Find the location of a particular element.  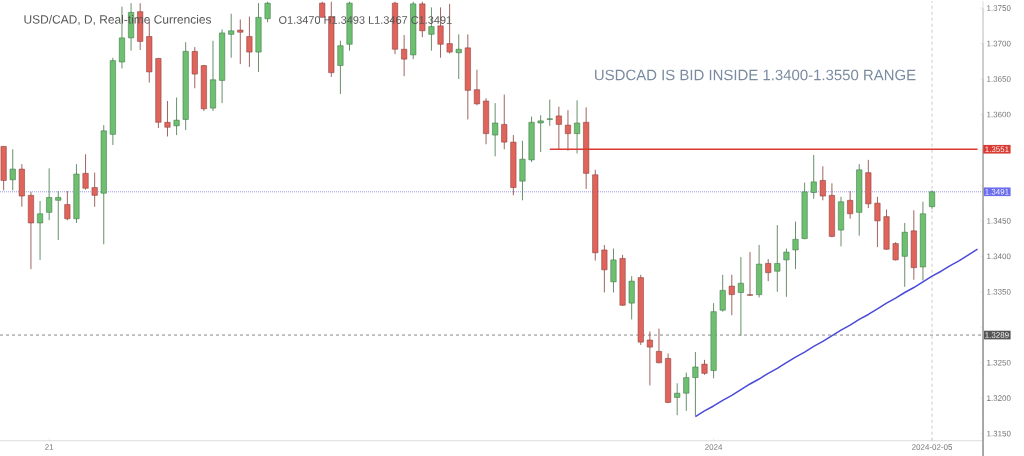

annotation: USDCAD IS BID INSIDE 1.3400-1.3550 RANGE is located at coordinates (755, 75).